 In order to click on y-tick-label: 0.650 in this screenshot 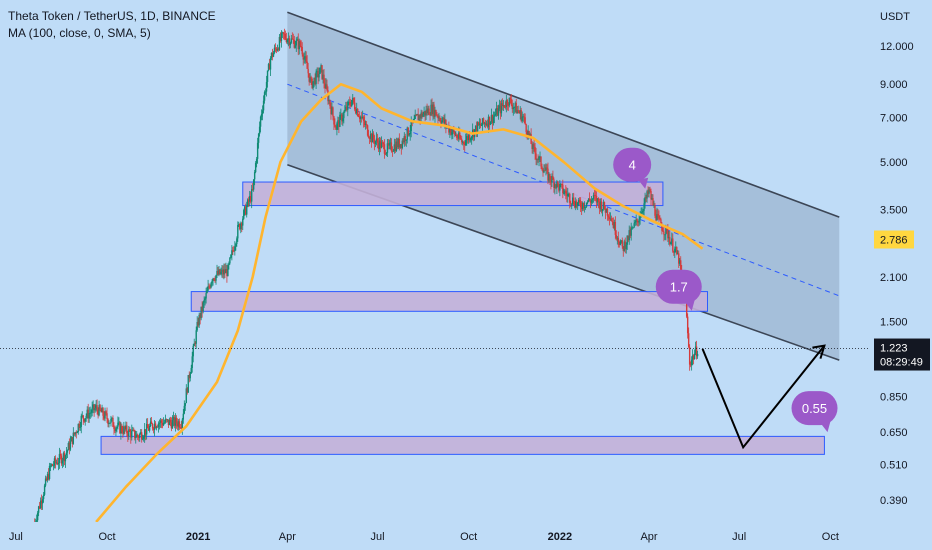, I will do `click(894, 433)`.